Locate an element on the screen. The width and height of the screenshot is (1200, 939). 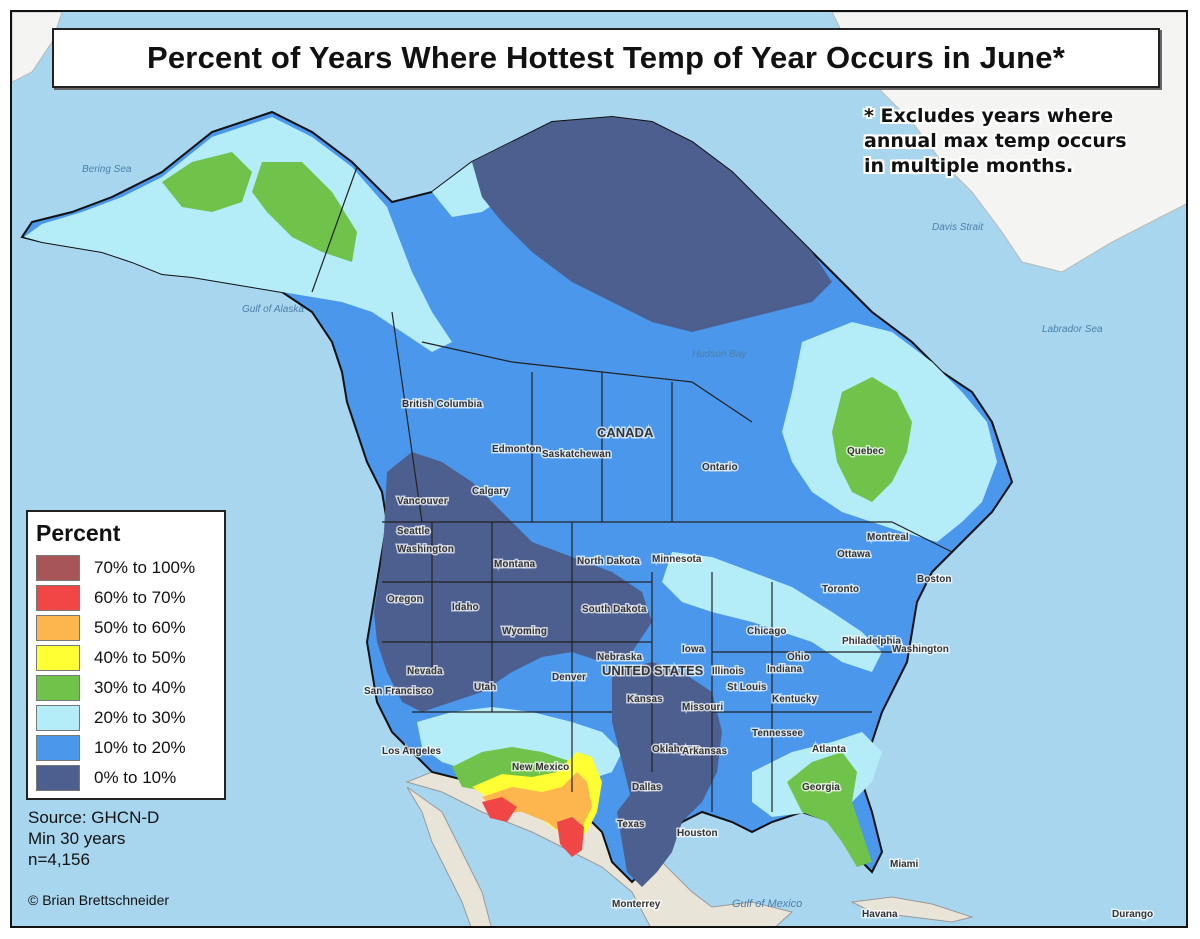
source-line: Min 30 years is located at coordinates (77, 838).